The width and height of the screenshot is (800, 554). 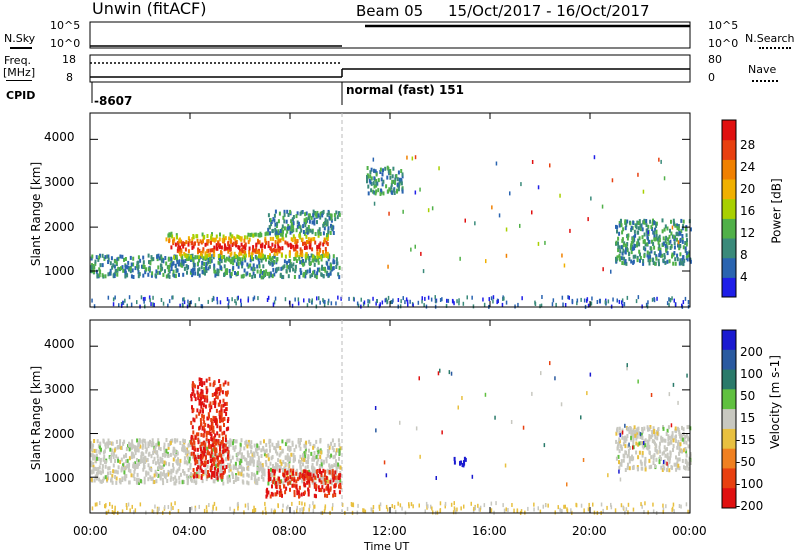 I want to click on power-cb-tick-20: 20, so click(x=748, y=189).